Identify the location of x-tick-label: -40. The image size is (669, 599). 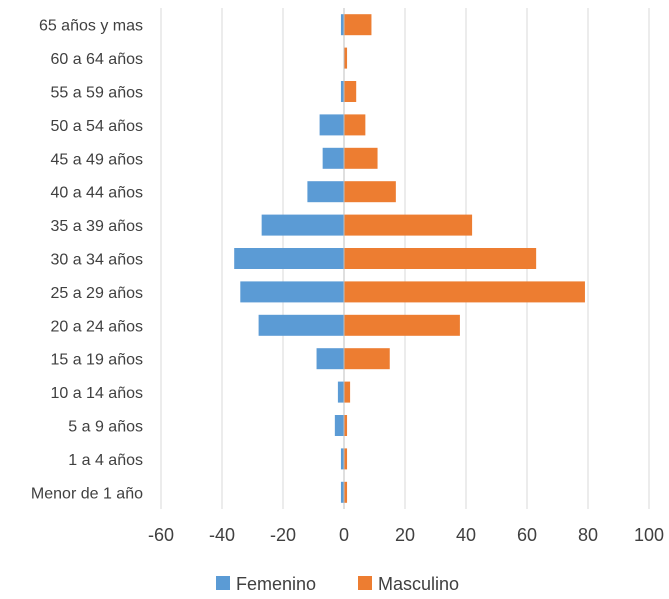
(222, 535).